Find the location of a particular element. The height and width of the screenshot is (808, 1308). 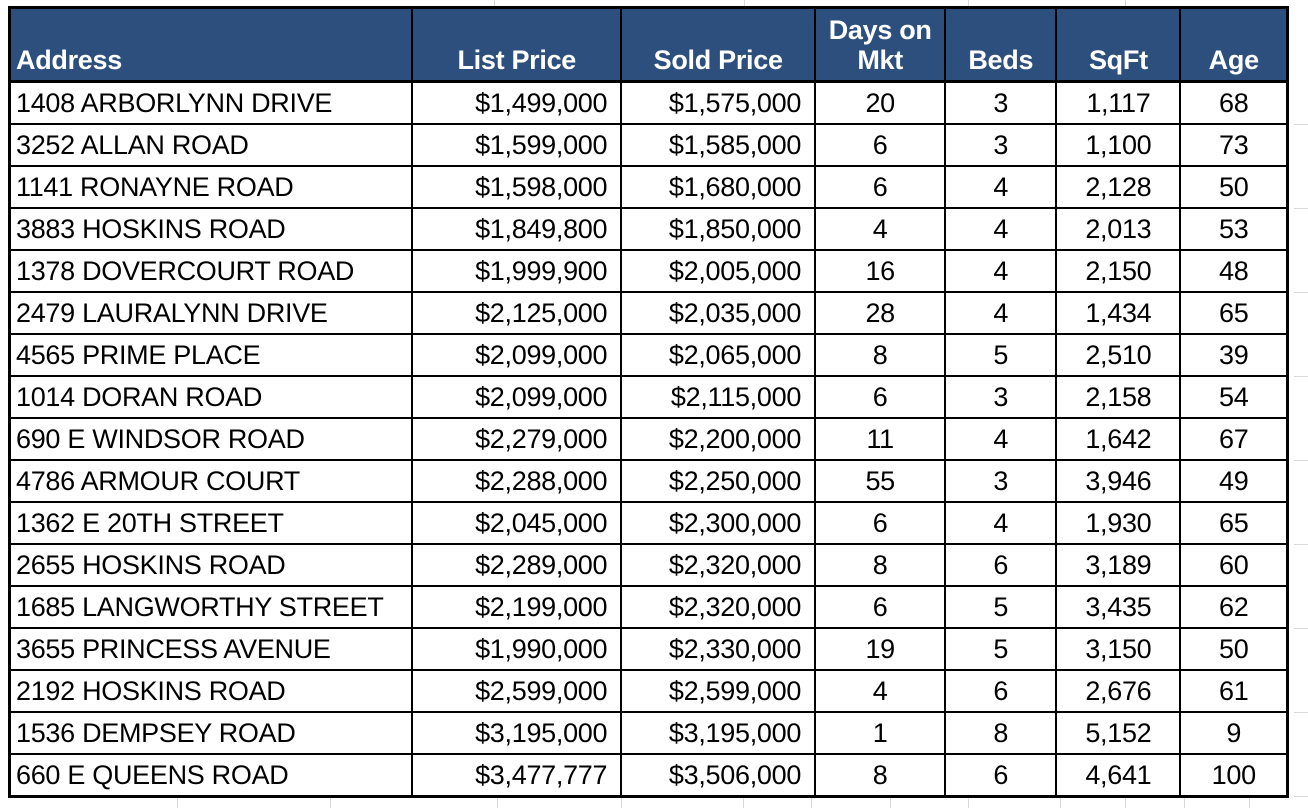

cell-address: 1014 DORAN ROAD is located at coordinates (211, 397).